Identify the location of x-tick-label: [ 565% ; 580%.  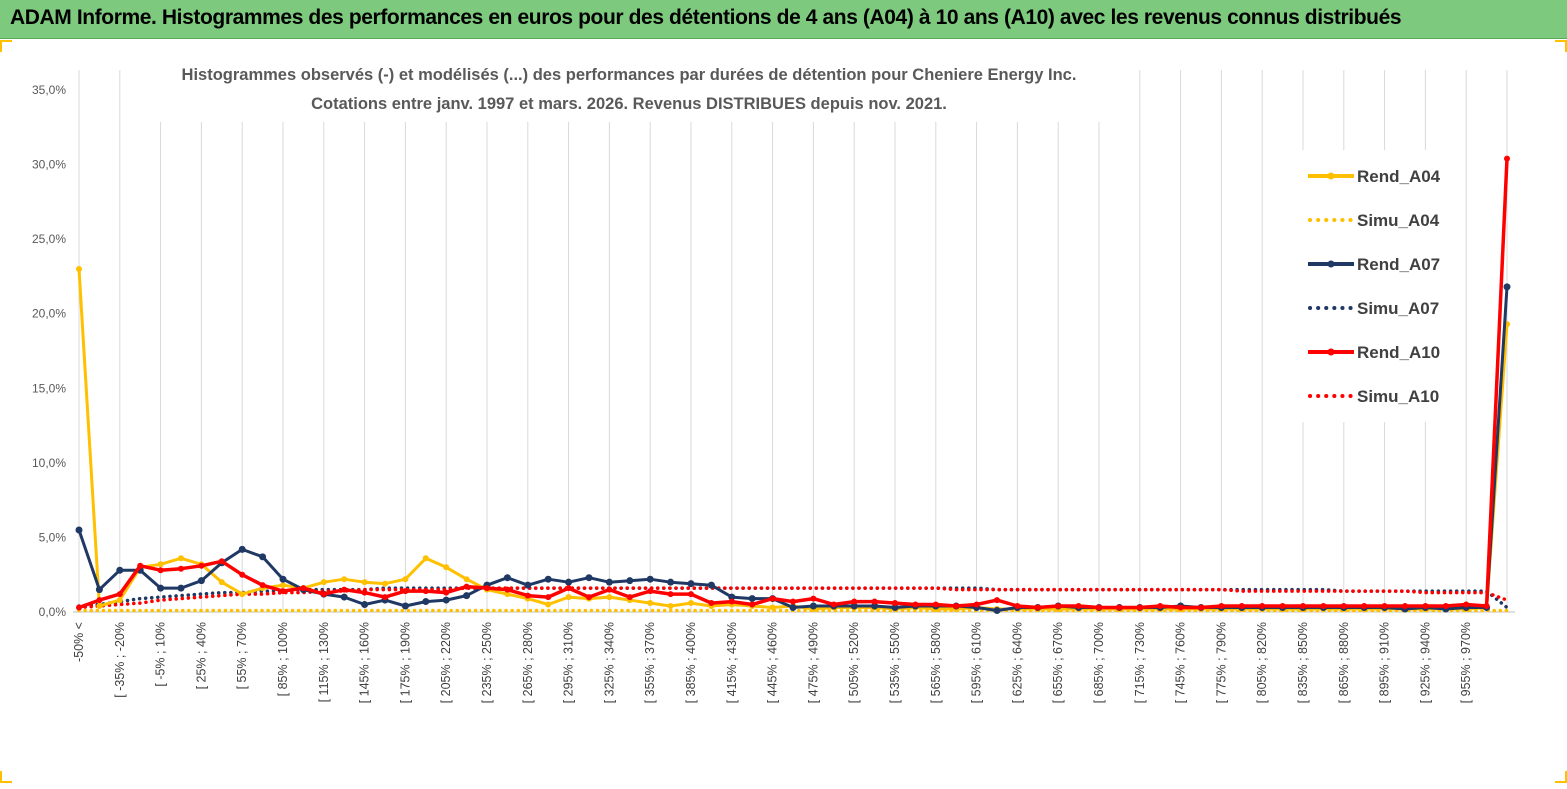
(936, 662).